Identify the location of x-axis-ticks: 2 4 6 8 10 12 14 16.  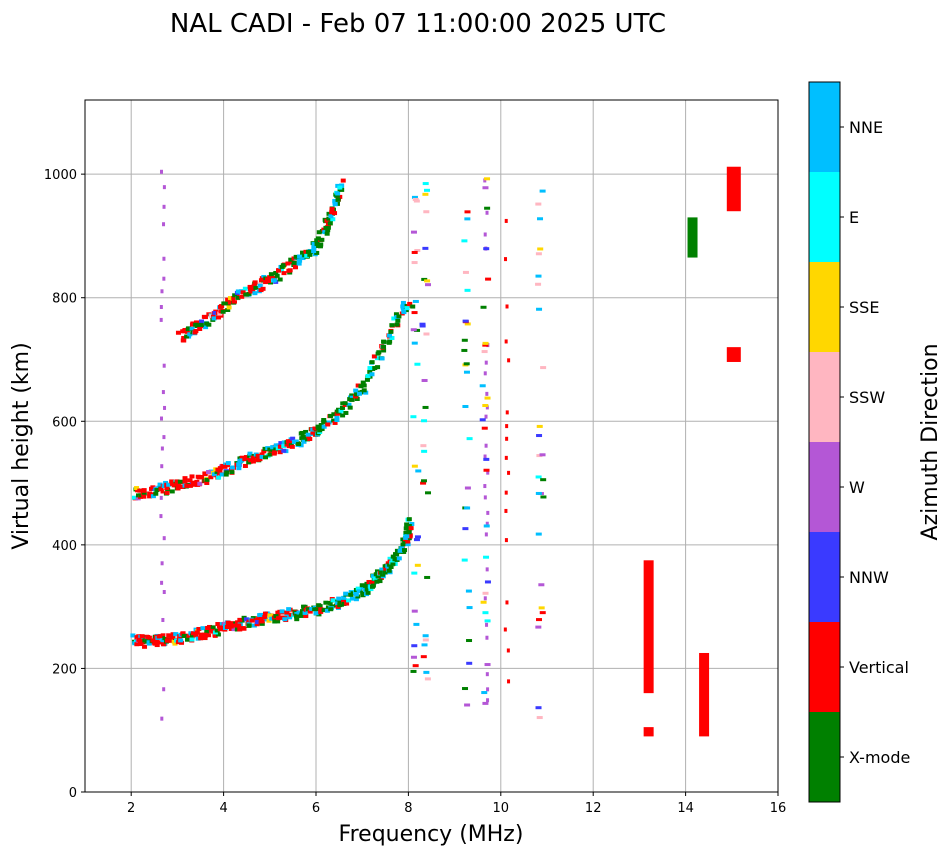
(456, 804).